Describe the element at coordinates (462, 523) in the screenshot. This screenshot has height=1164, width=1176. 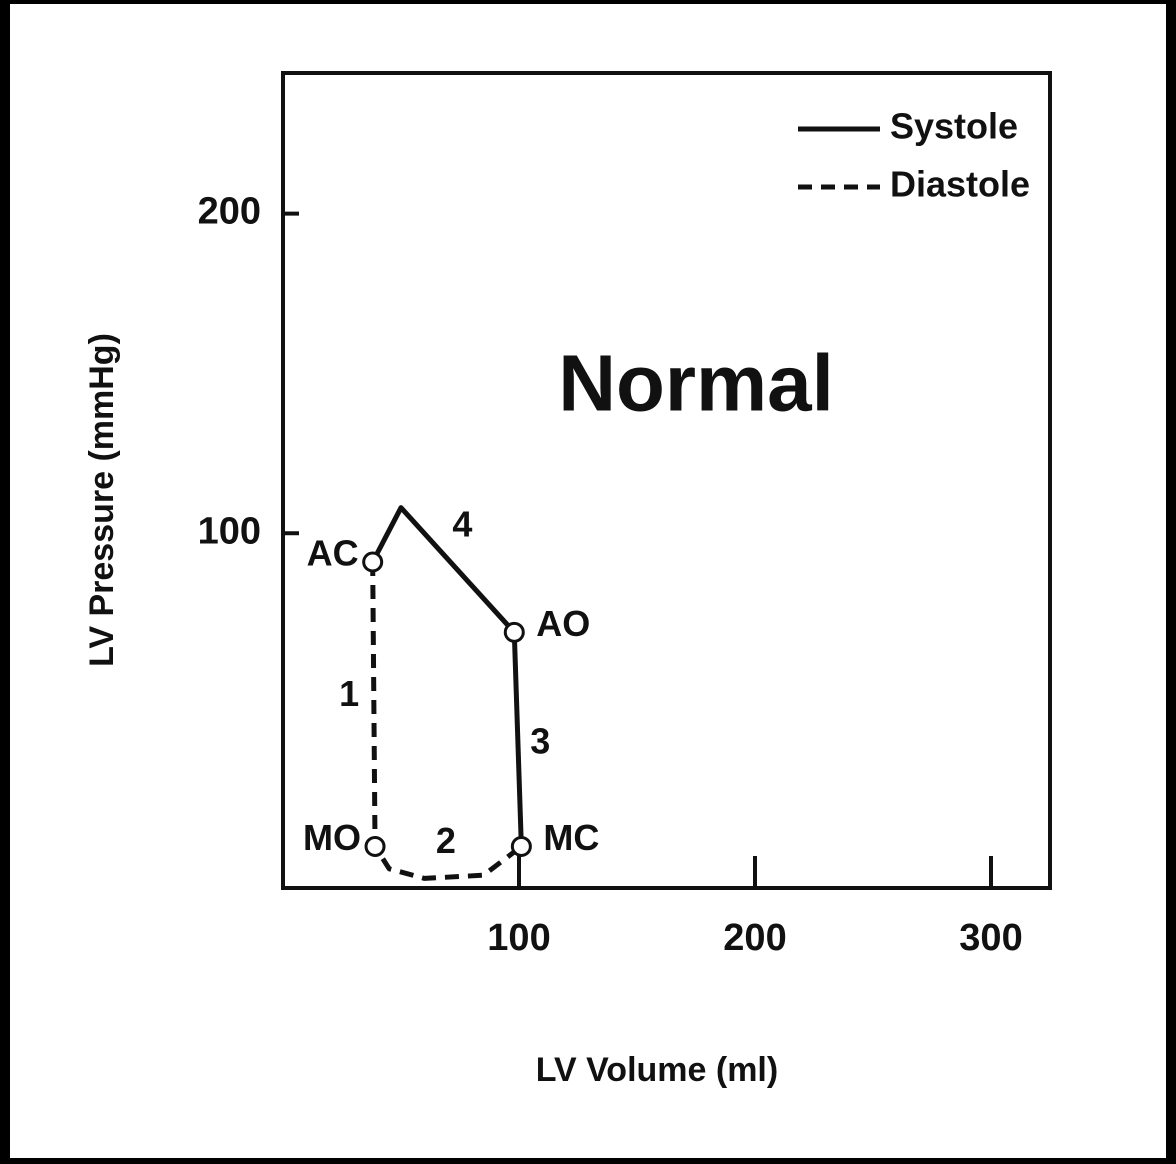
I see `segment-label: 4` at that location.